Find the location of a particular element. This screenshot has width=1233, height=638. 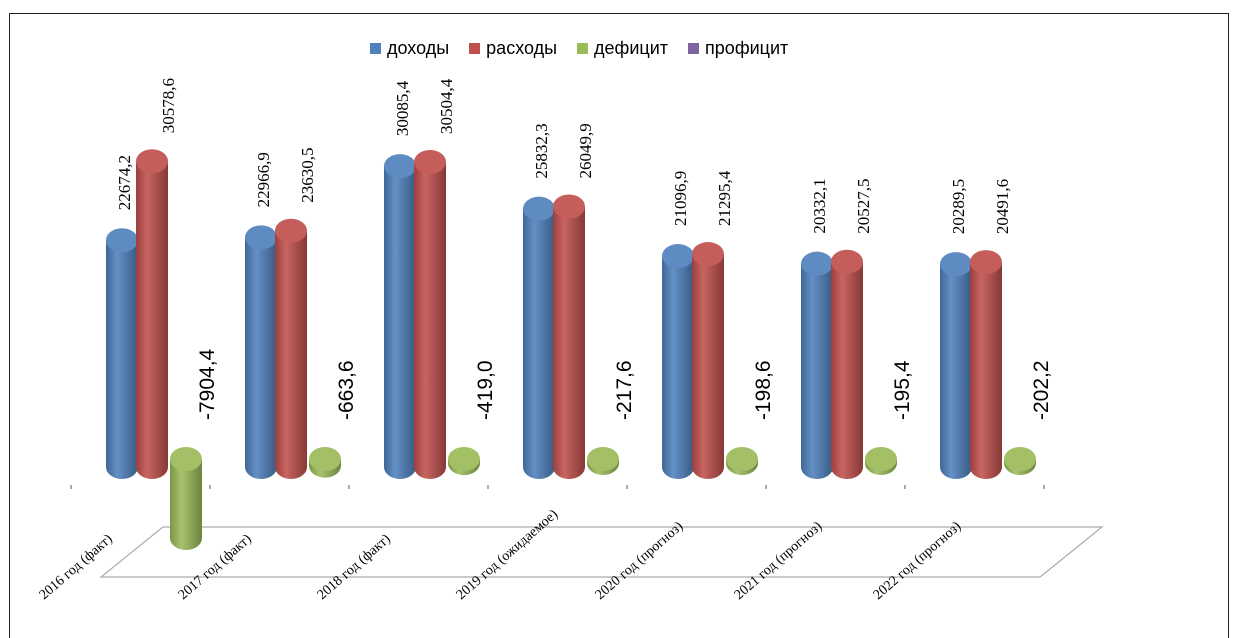

data-label-raskhody-1: 23630,5 is located at coordinates (307, 174).